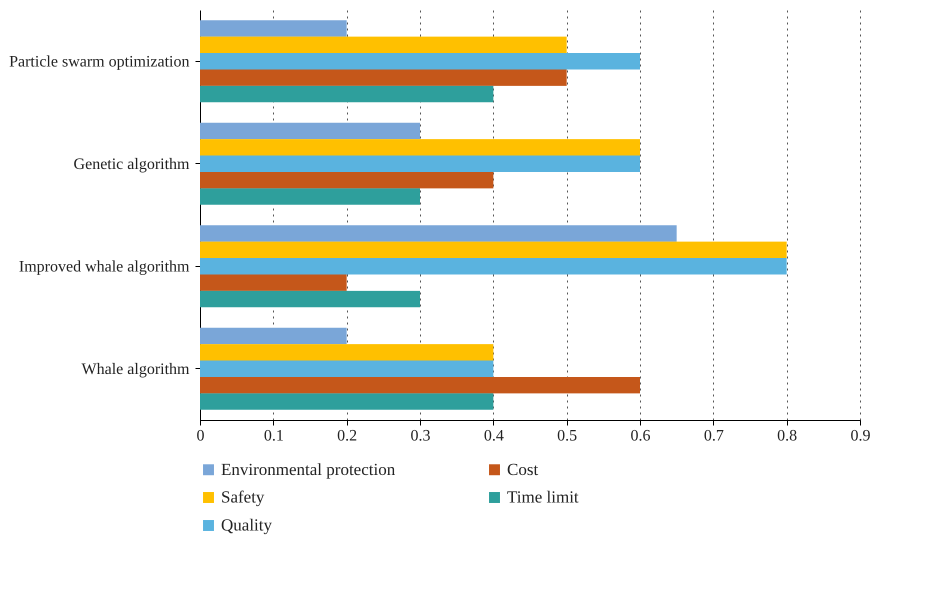 The width and height of the screenshot is (941, 616). What do you see at coordinates (640, 436) in the screenshot?
I see `x-tick-label: 0.6` at bounding box center [640, 436].